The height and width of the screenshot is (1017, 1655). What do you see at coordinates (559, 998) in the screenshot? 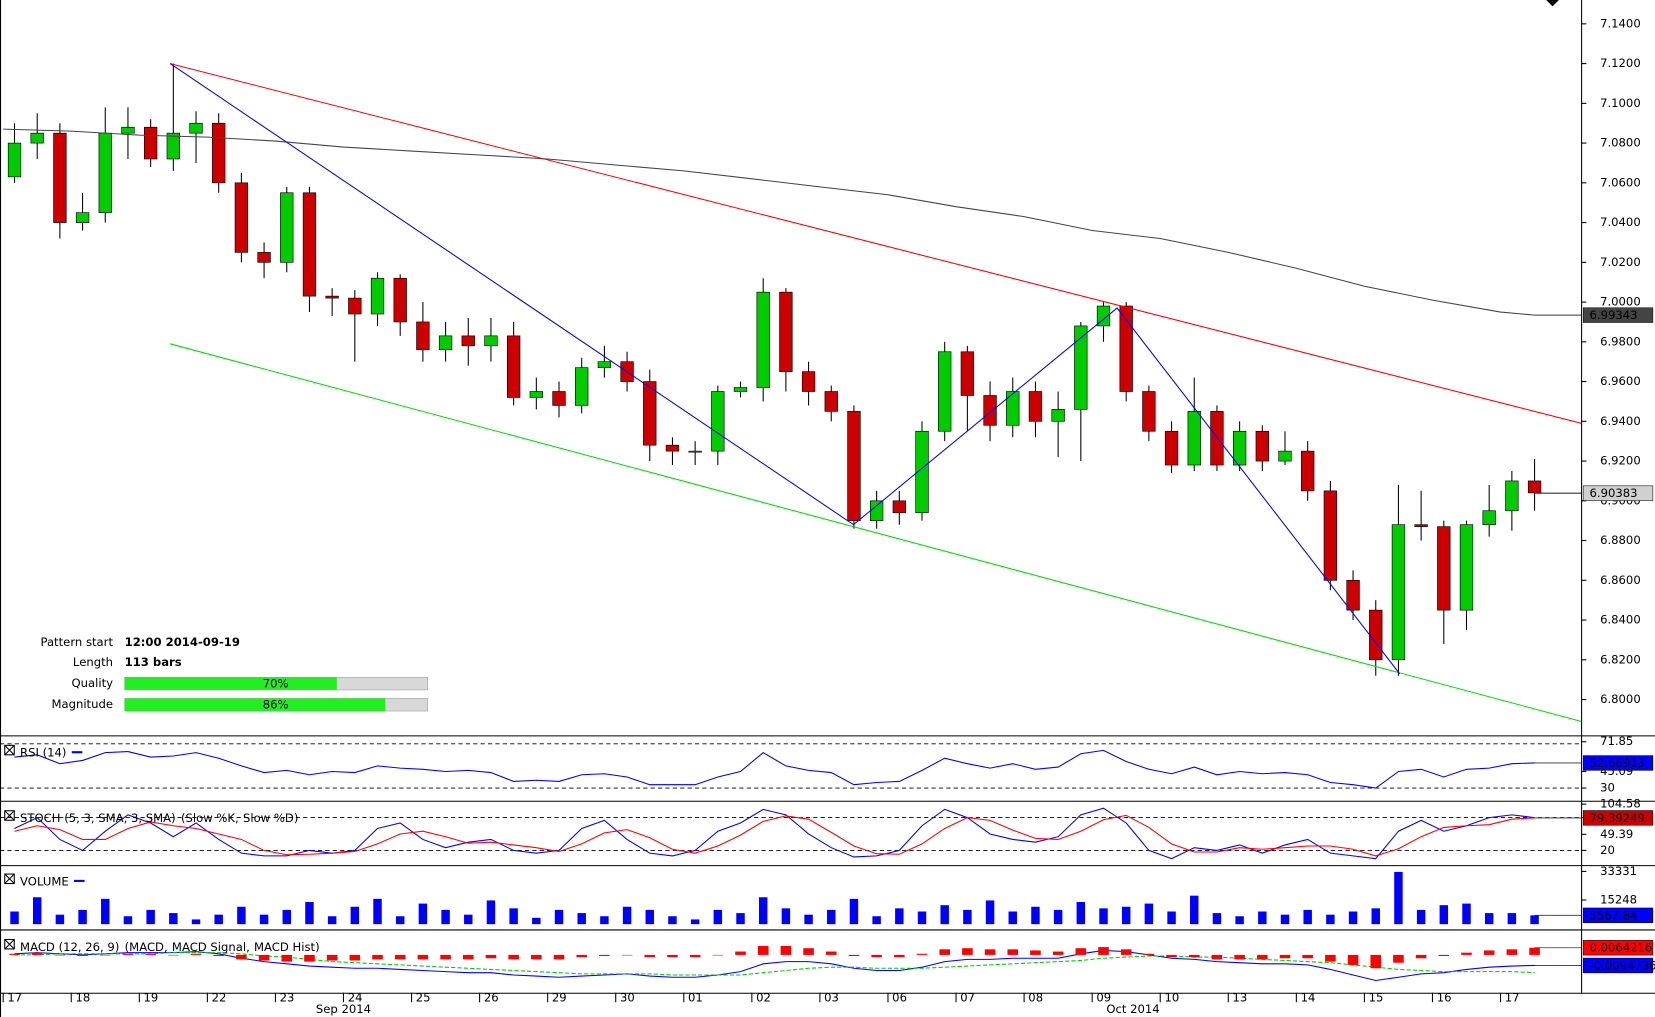
I see `x-tick-label: 29` at bounding box center [559, 998].